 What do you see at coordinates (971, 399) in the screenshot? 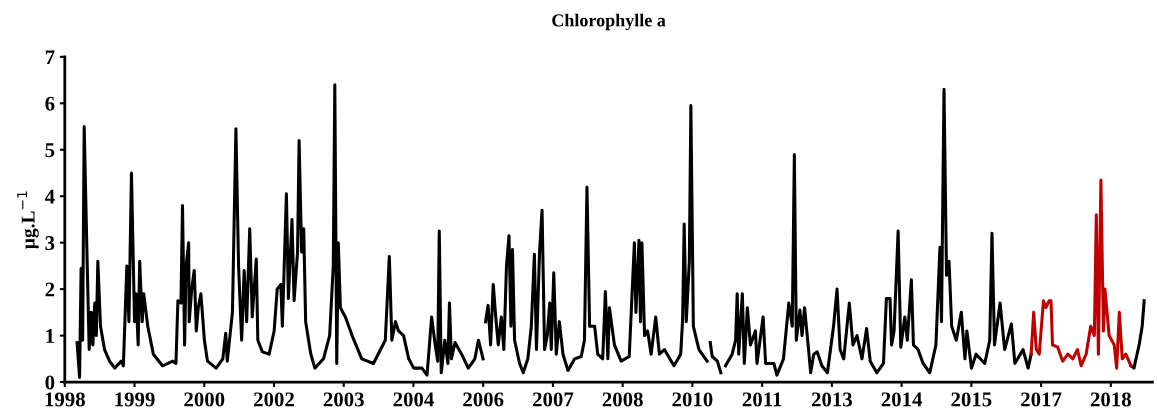
I see `x-tick-label: 2015` at bounding box center [971, 399].